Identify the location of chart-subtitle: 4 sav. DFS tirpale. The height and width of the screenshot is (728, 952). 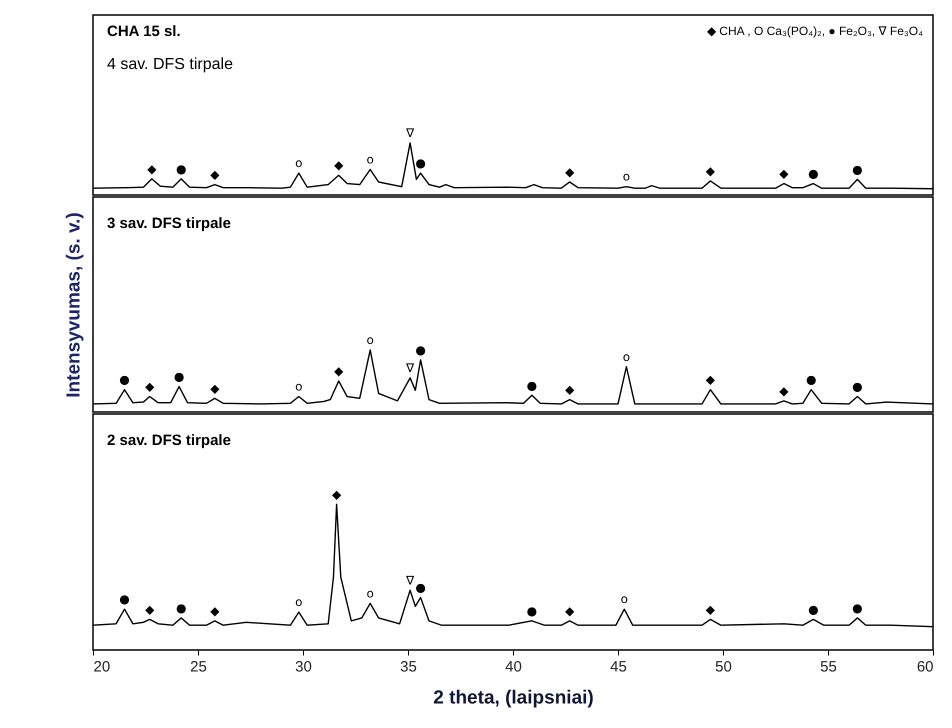
(170, 64).